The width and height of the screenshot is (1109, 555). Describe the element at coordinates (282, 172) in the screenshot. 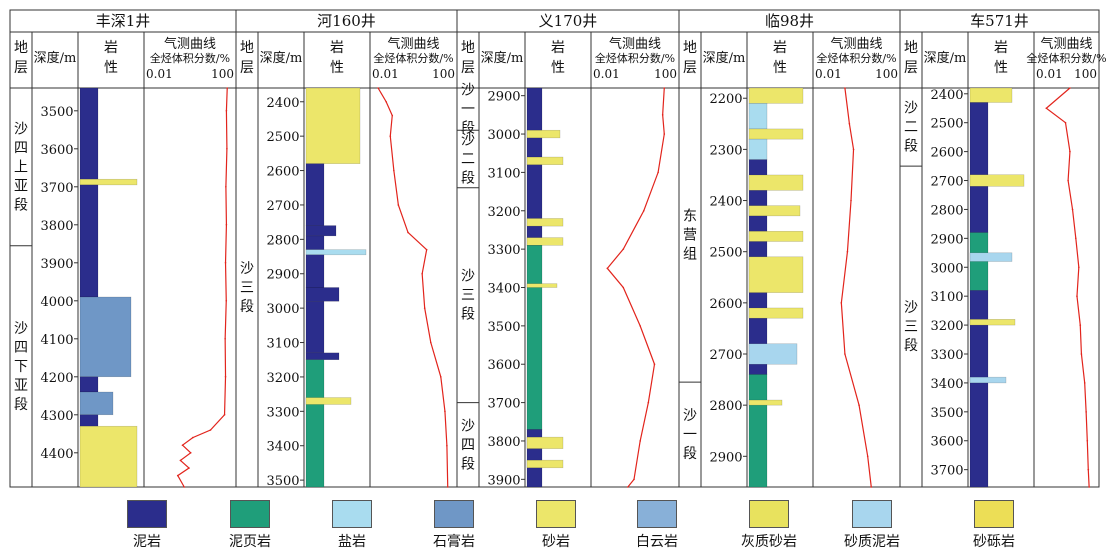

I see `depth-tick-label: 2600` at that location.